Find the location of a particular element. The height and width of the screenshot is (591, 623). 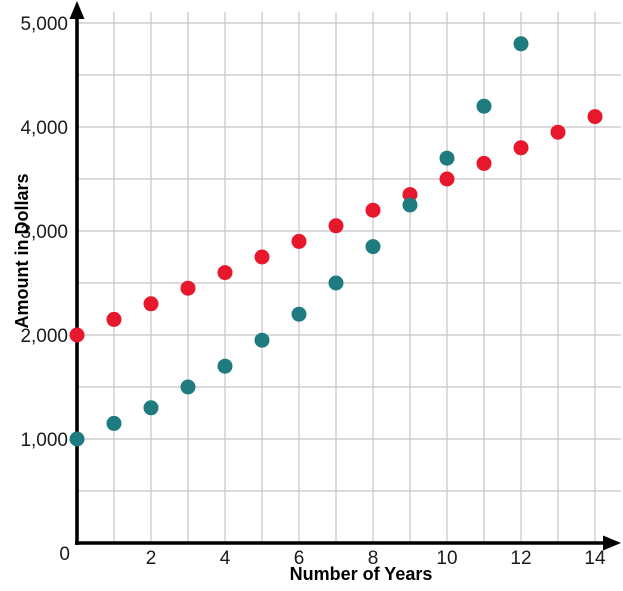

y-tick-label: 2,000 is located at coordinates (44, 336).